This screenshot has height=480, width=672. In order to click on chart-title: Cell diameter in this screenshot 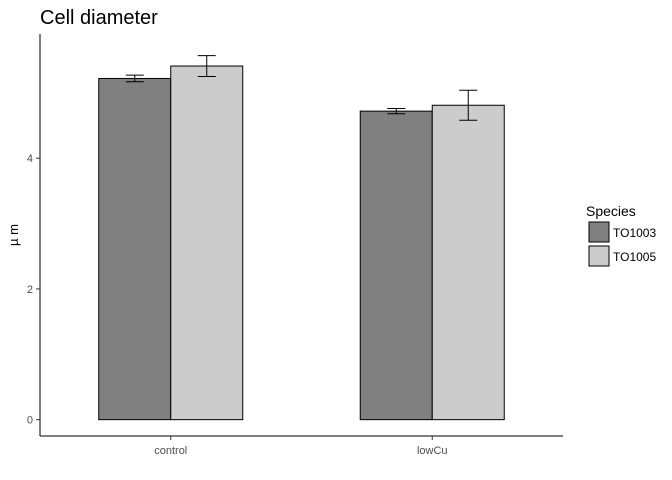, I will do `click(99, 18)`.